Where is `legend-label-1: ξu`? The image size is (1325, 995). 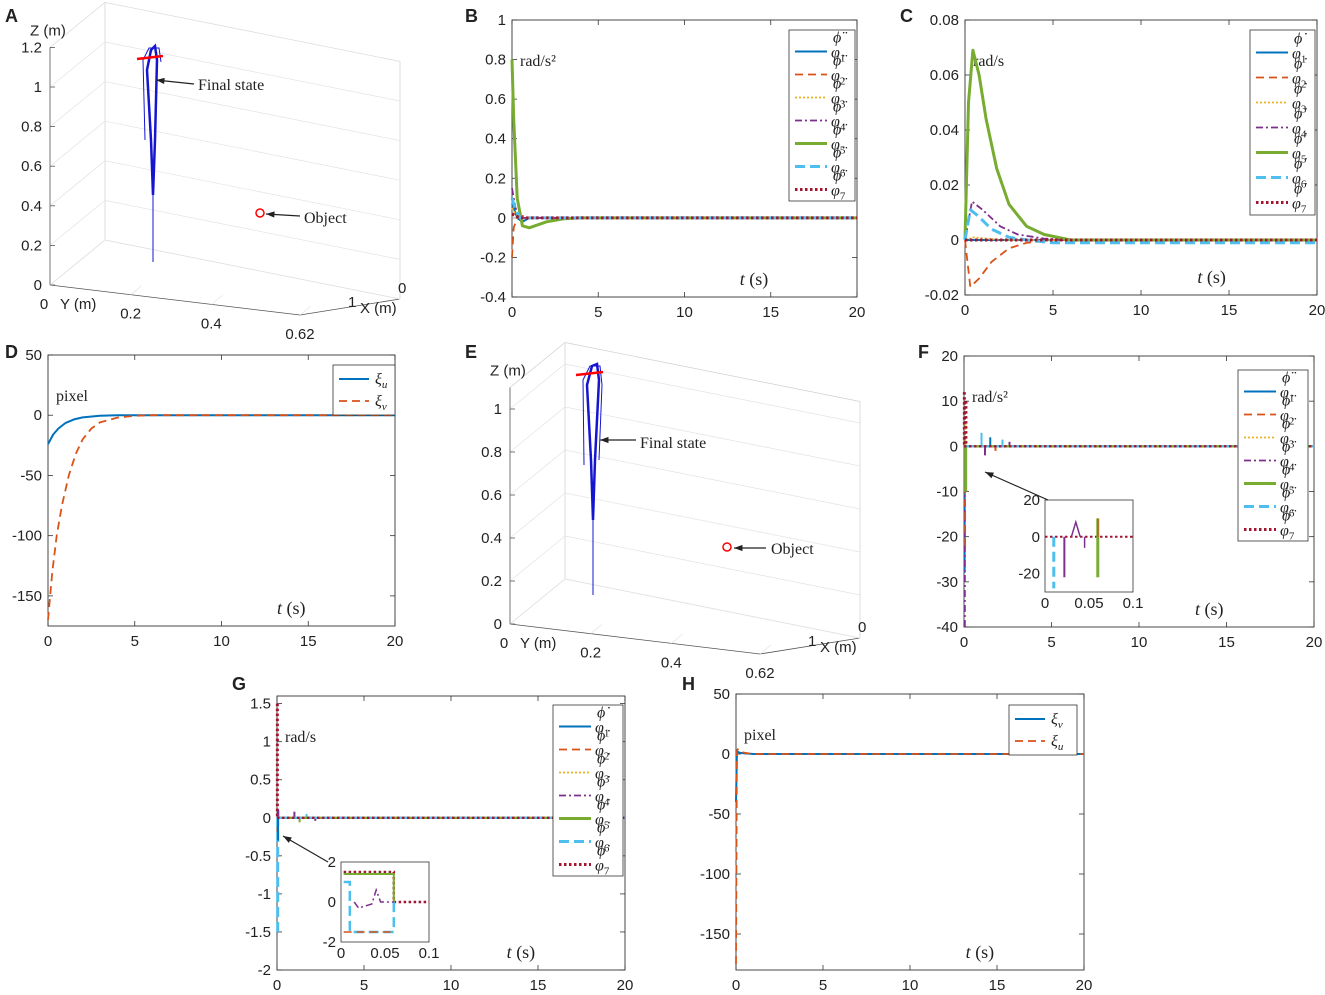 legend-label-1: ξu is located at coordinates (381, 381).